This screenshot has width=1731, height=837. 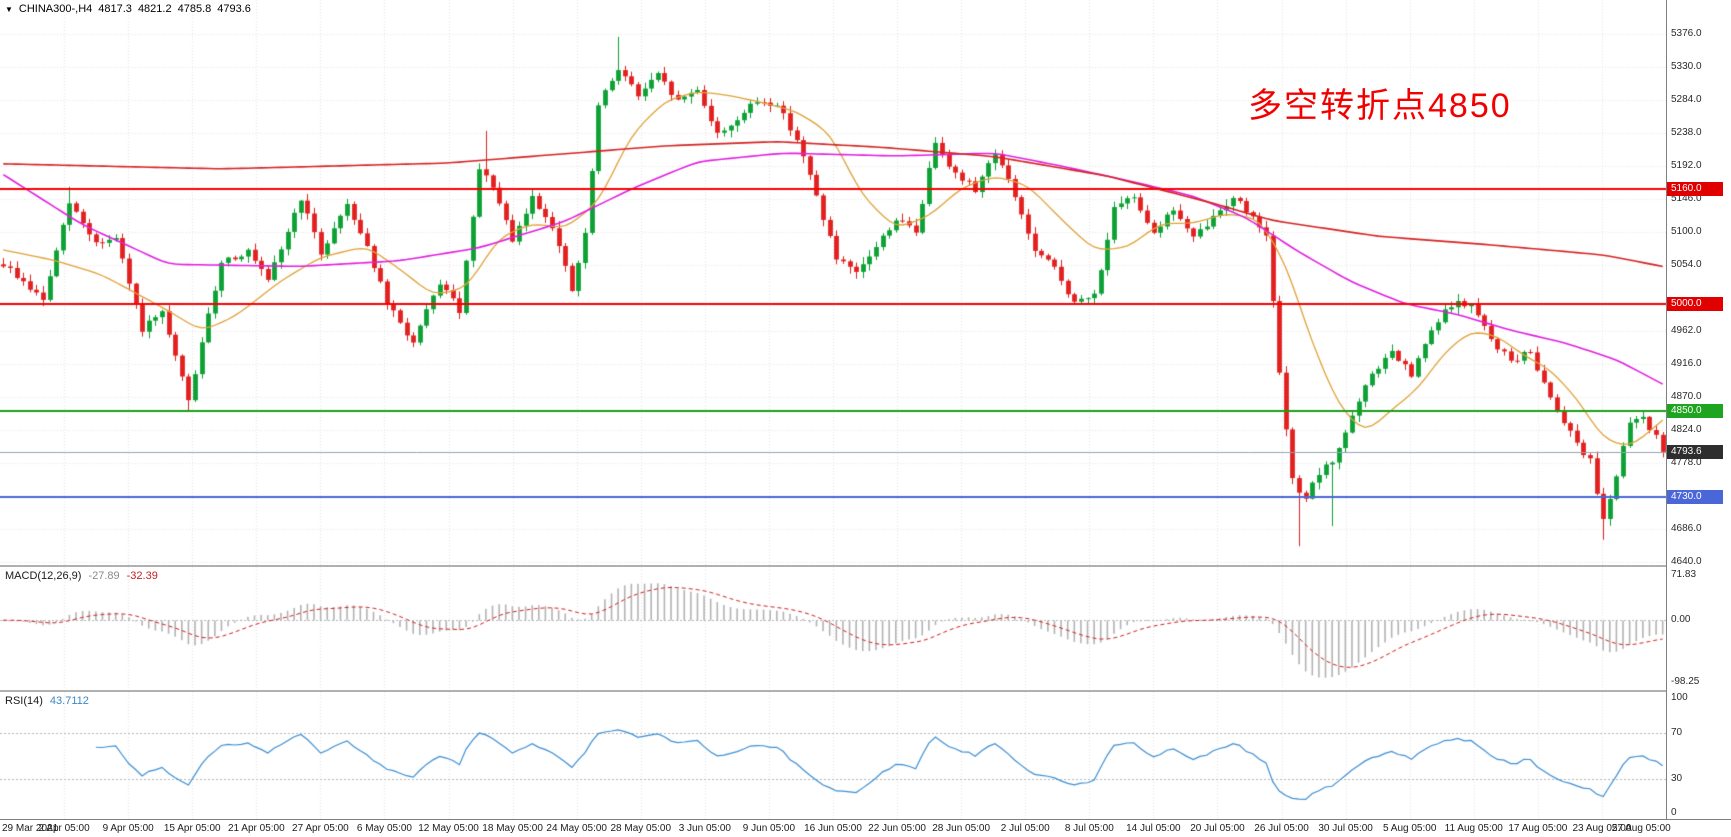 What do you see at coordinates (1695, 497) in the screenshot?
I see `price-level-badge: 4730.0` at bounding box center [1695, 497].